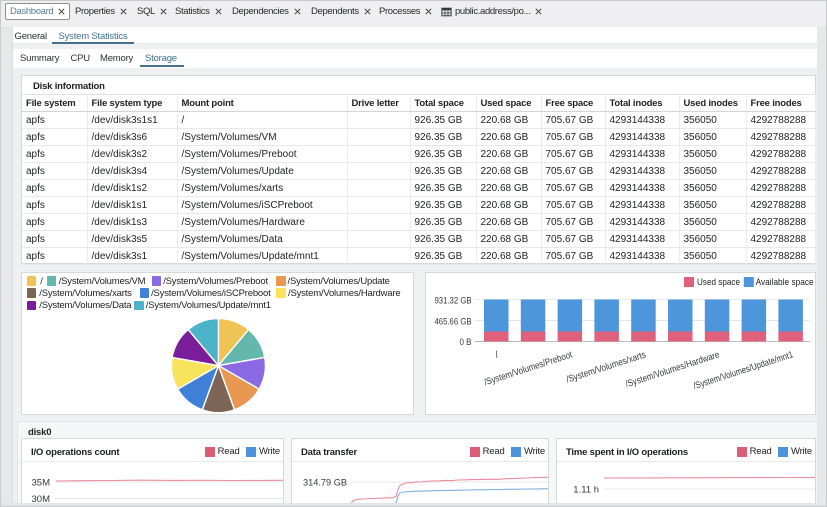 The width and height of the screenshot is (827, 507). What do you see at coordinates (41, 499) in the screenshot?
I see `svg-text: 30M` at bounding box center [41, 499].